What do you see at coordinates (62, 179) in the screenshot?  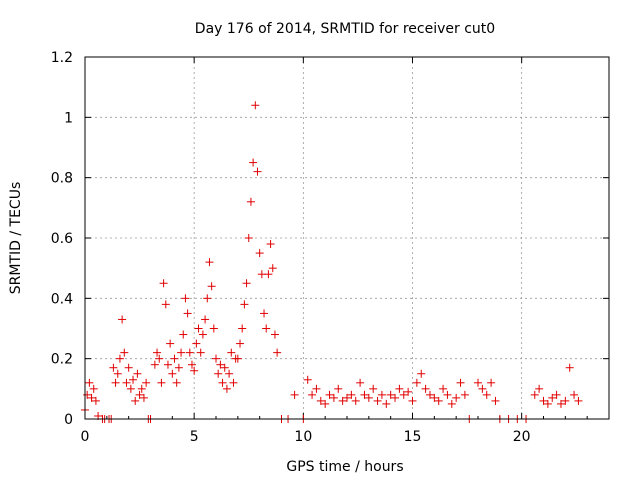 I see `y-tick-label: 0.8` at bounding box center [62, 179].